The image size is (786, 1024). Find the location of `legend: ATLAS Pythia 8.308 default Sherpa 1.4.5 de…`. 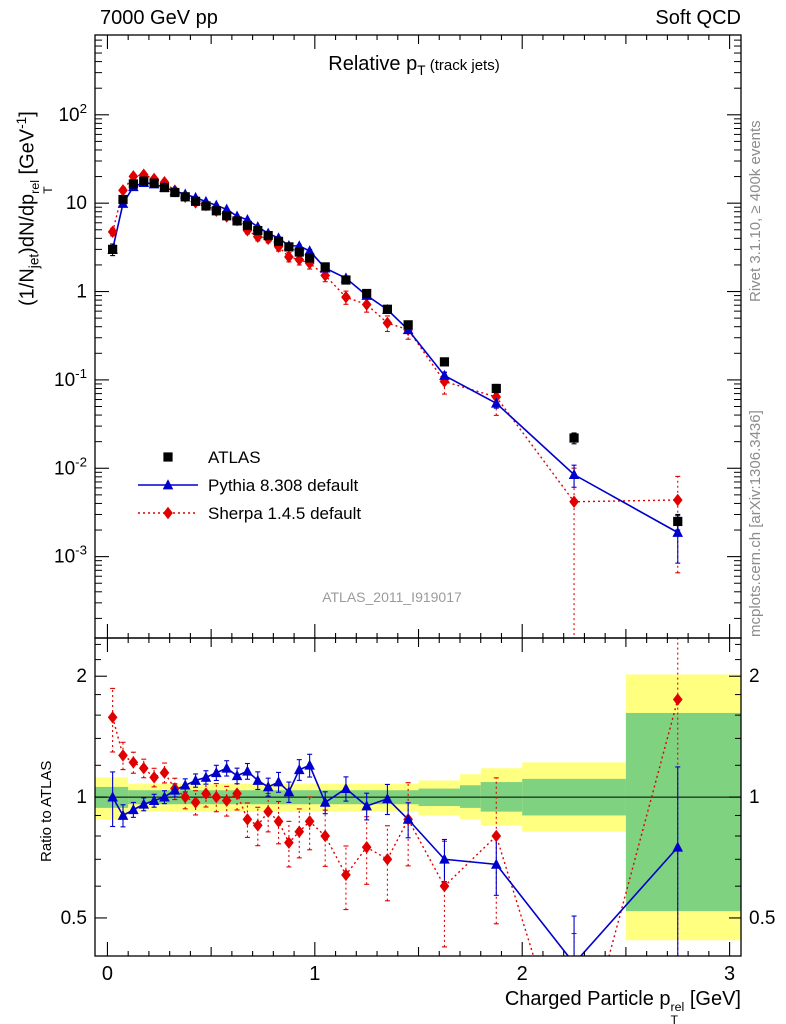

legend: ATLAS Pythia 8.308 default Sherpa 1.4.5 de… is located at coordinates (249, 485).